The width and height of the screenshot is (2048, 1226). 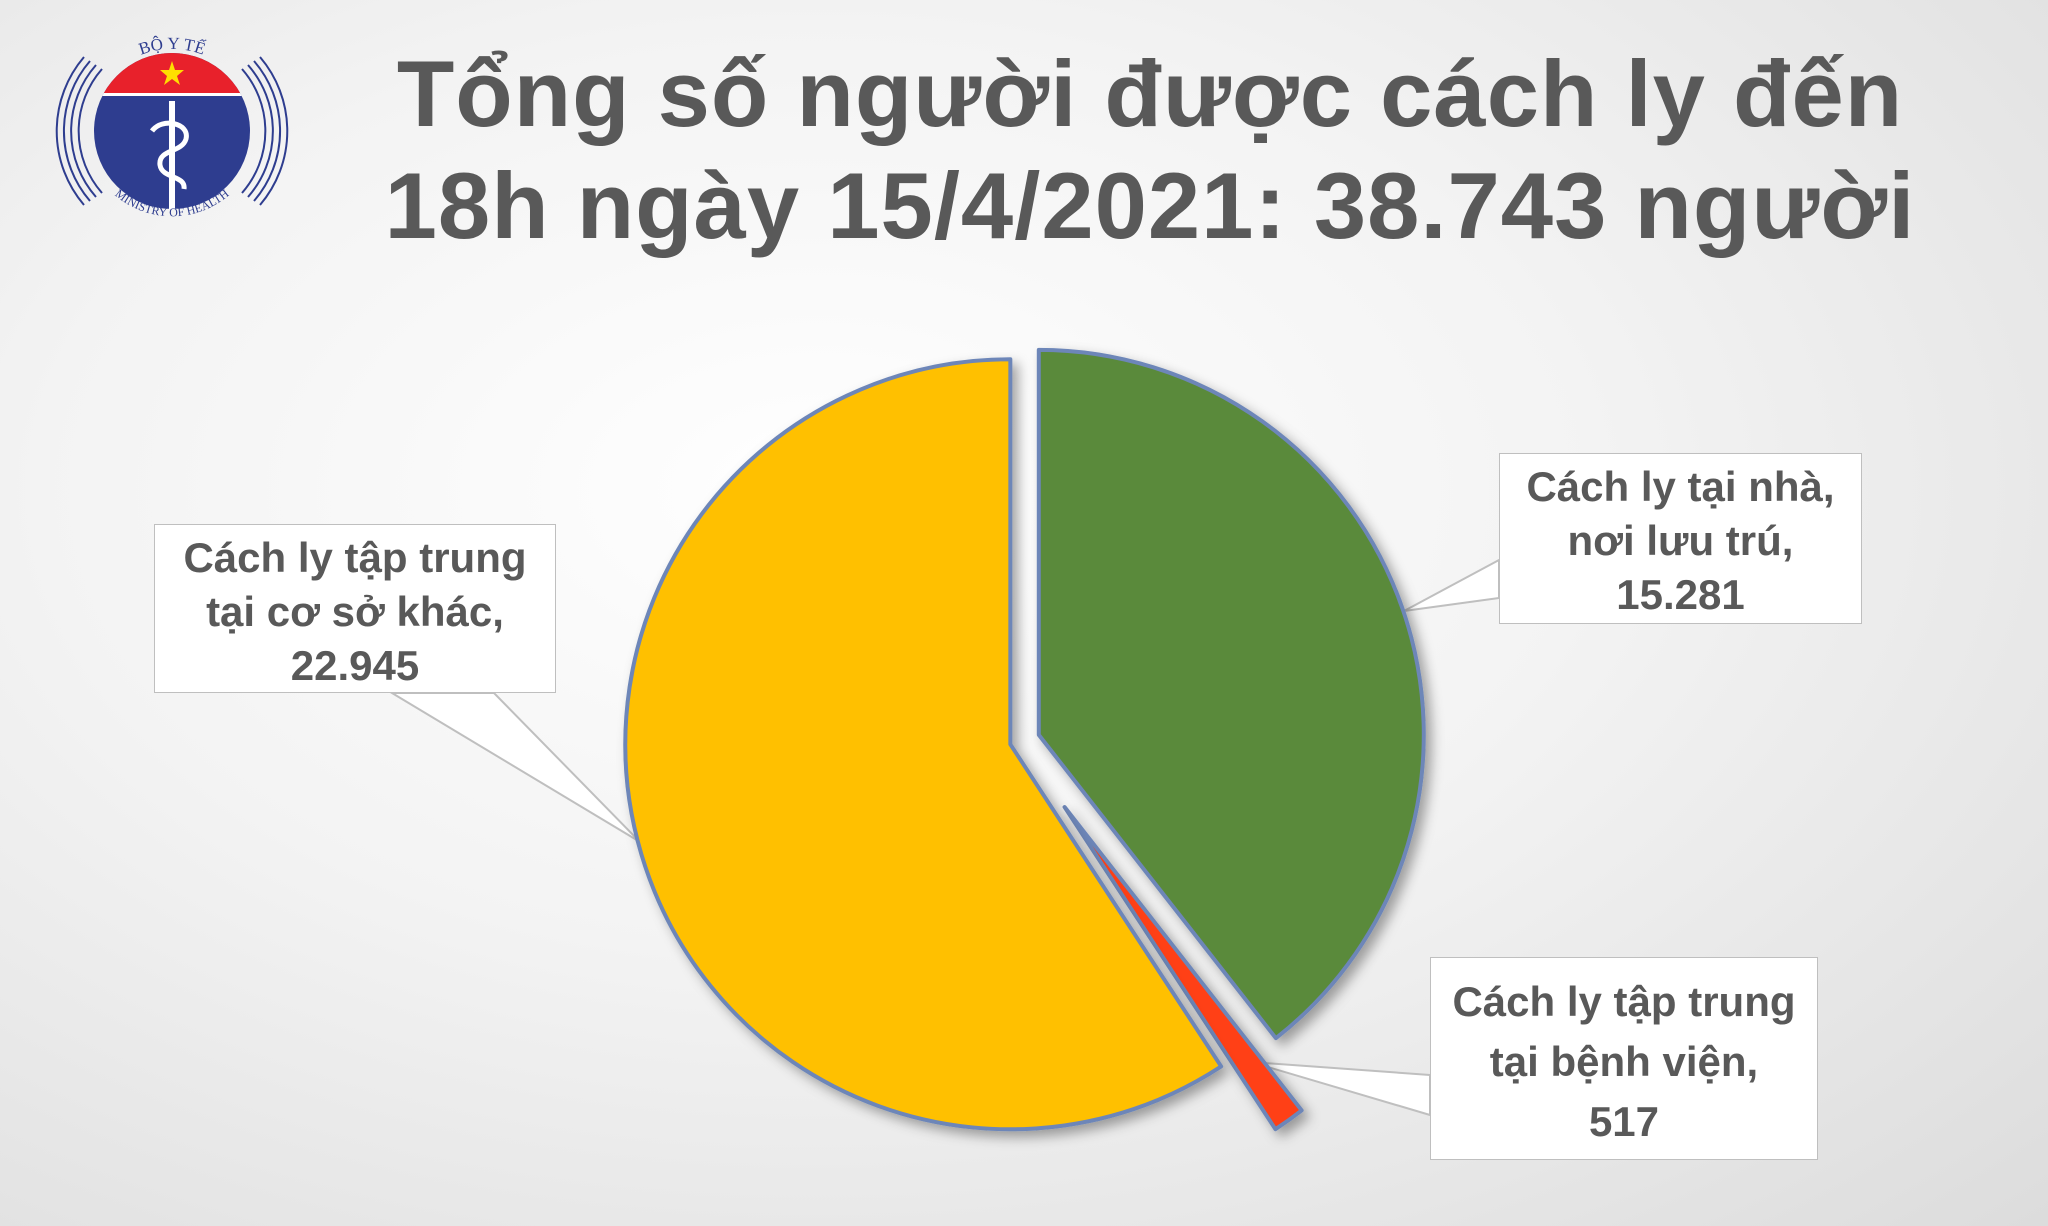 I want to click on label-other-line1: Cách ly tập trung, so click(x=355, y=557).